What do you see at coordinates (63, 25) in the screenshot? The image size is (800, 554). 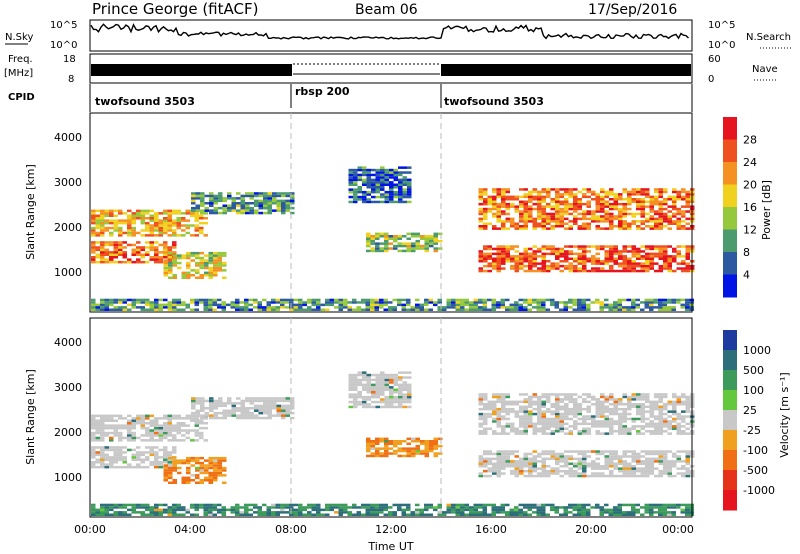 I see `noise-left-tick-top: 10^5` at bounding box center [63, 25].